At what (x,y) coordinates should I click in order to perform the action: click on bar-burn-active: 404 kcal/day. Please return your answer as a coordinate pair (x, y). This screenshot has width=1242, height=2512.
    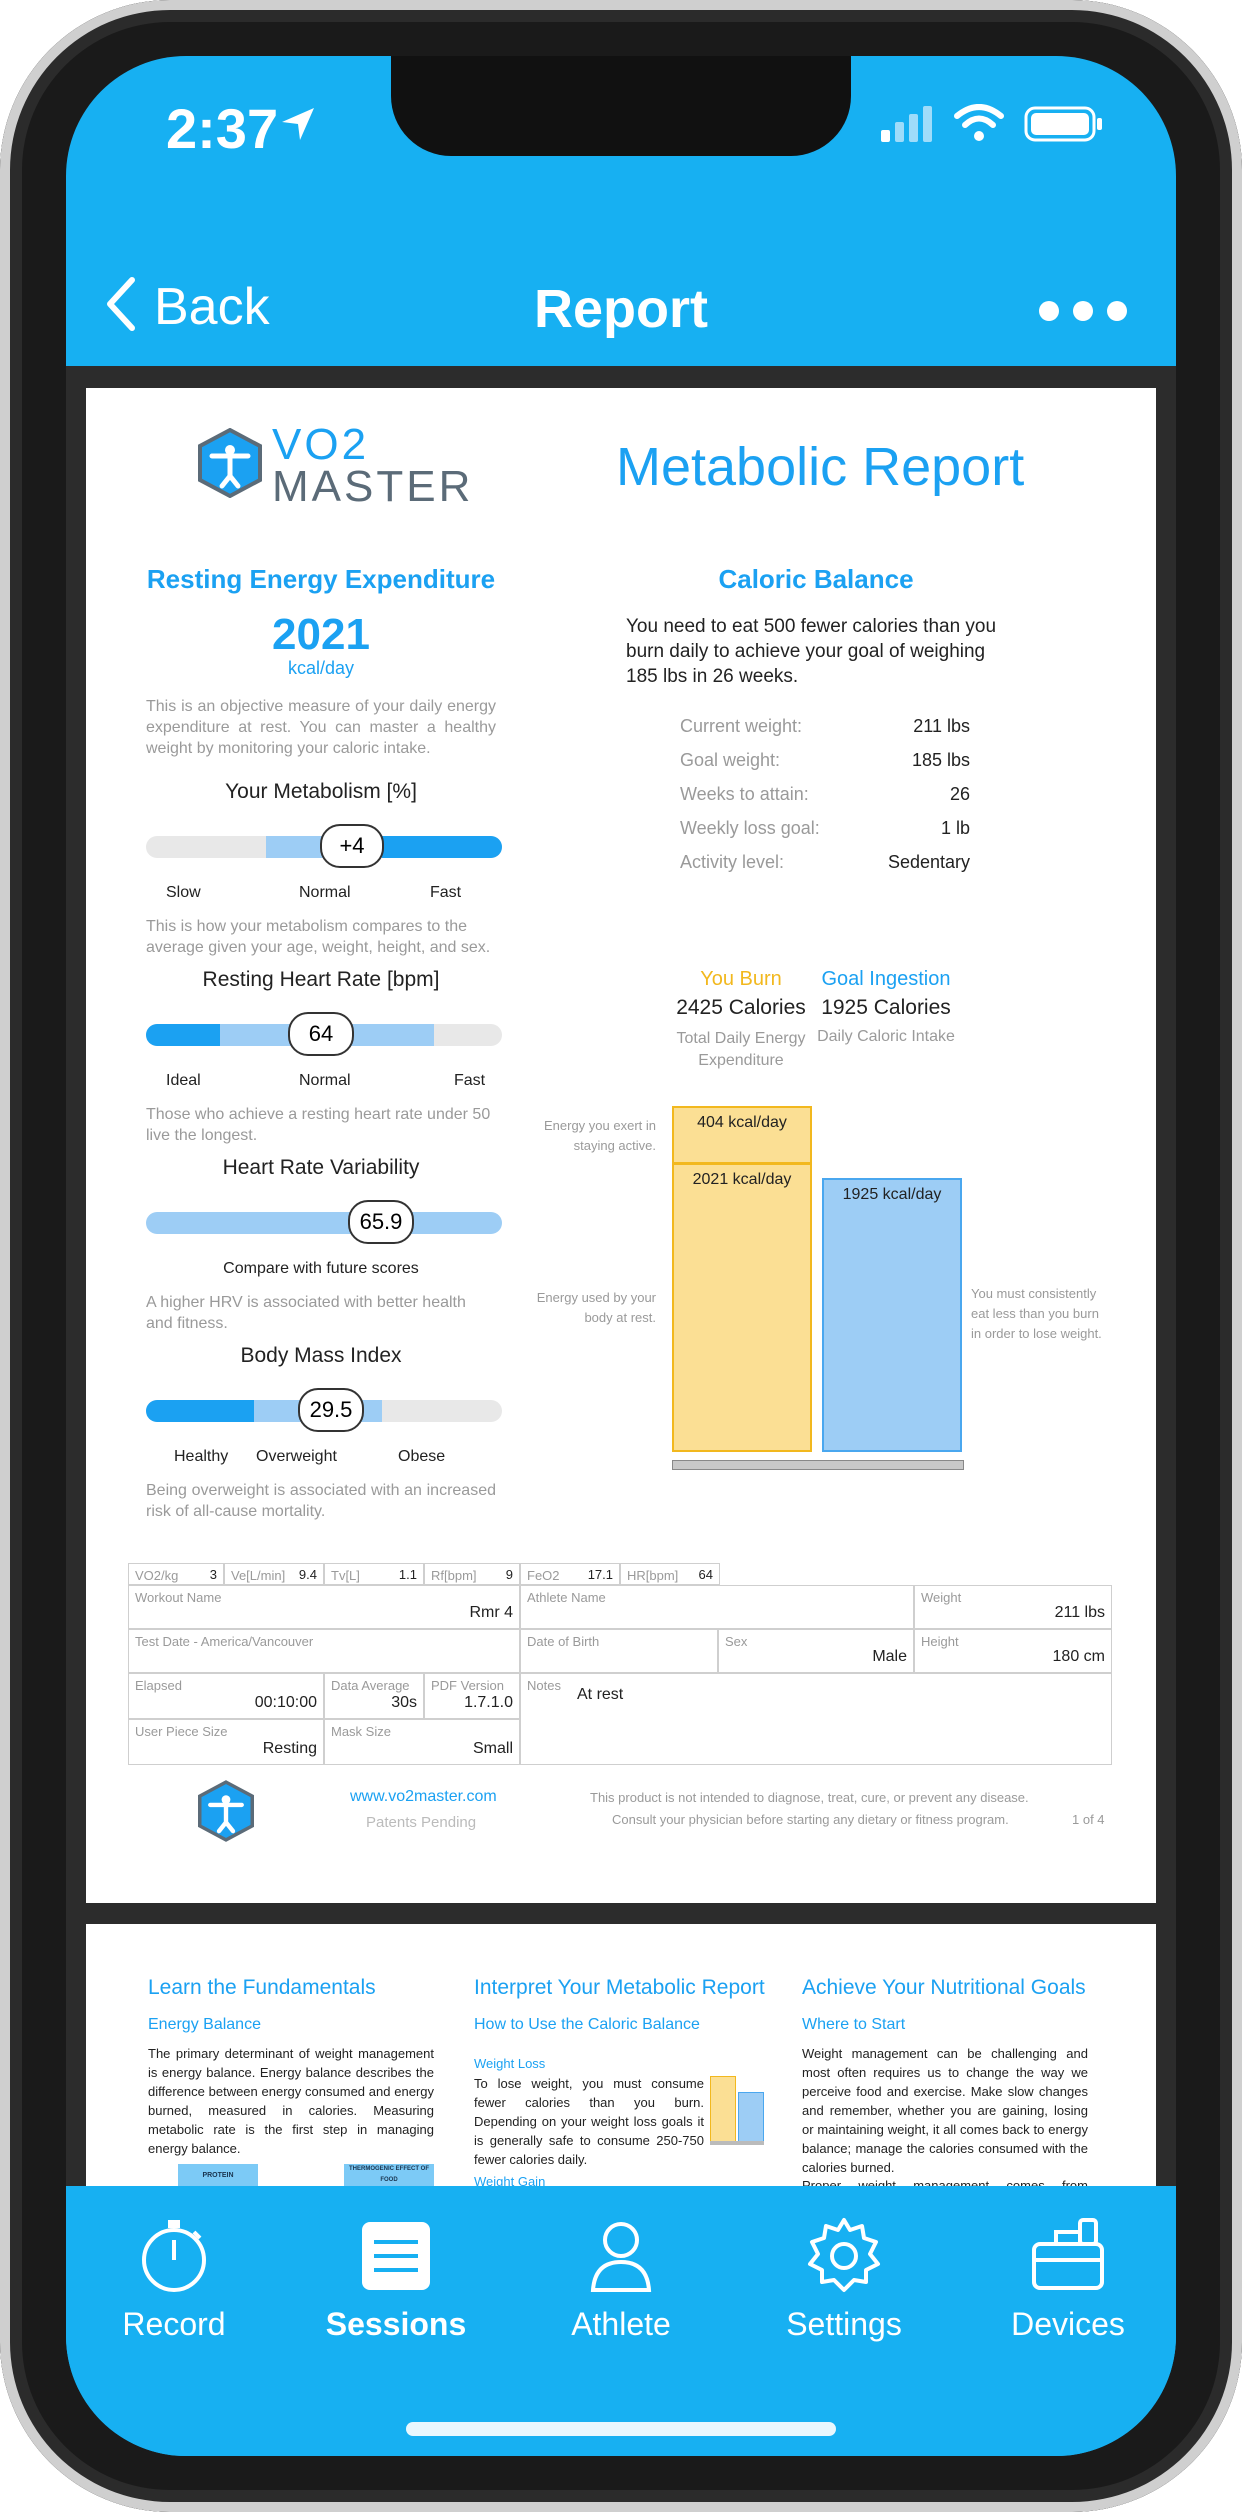
    Looking at the image, I should click on (742, 1135).